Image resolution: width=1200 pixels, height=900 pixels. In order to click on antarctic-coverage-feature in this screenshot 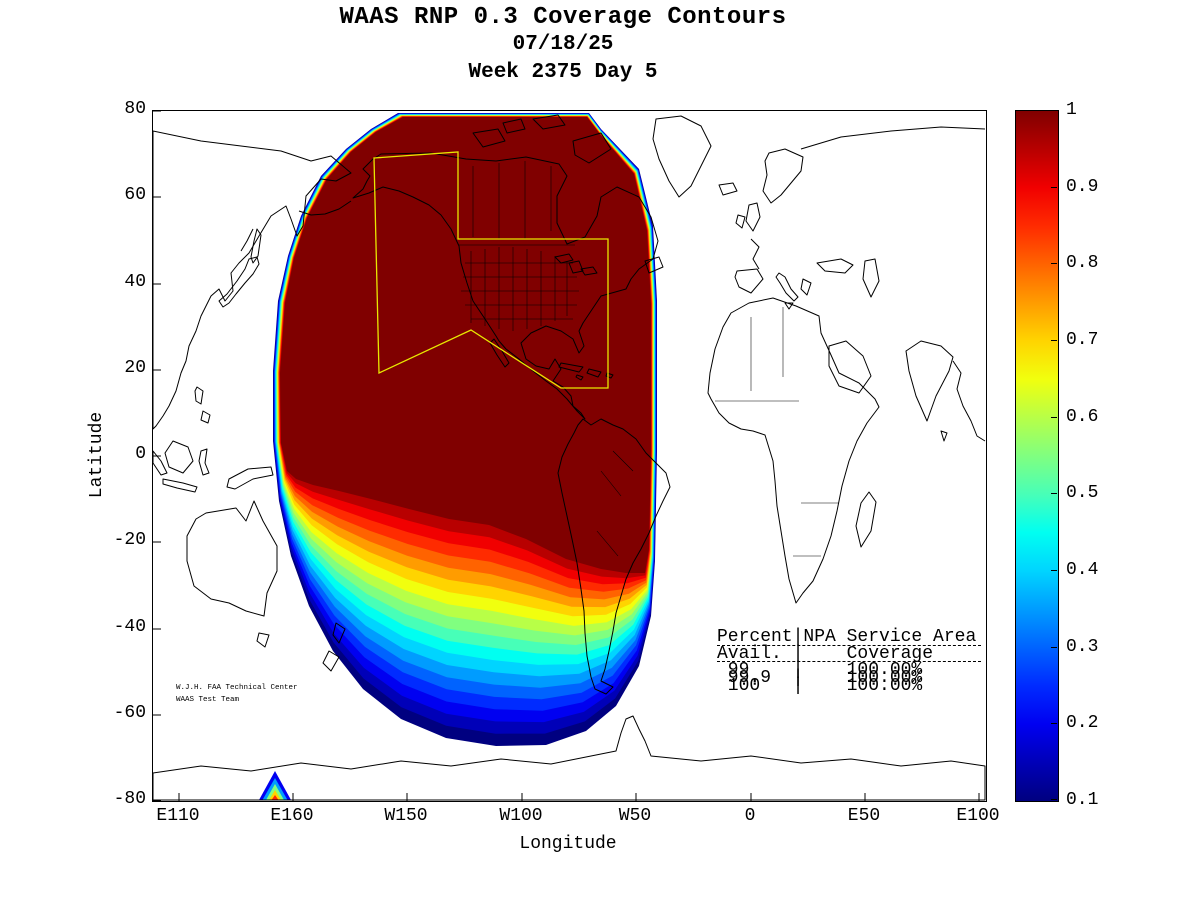, I will do `click(275, 785)`.